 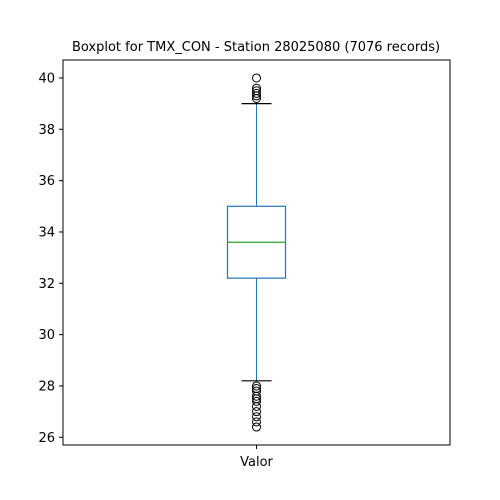 I want to click on y-axis: 26 28 30 32 34 36 38 40, so click(x=50, y=258).